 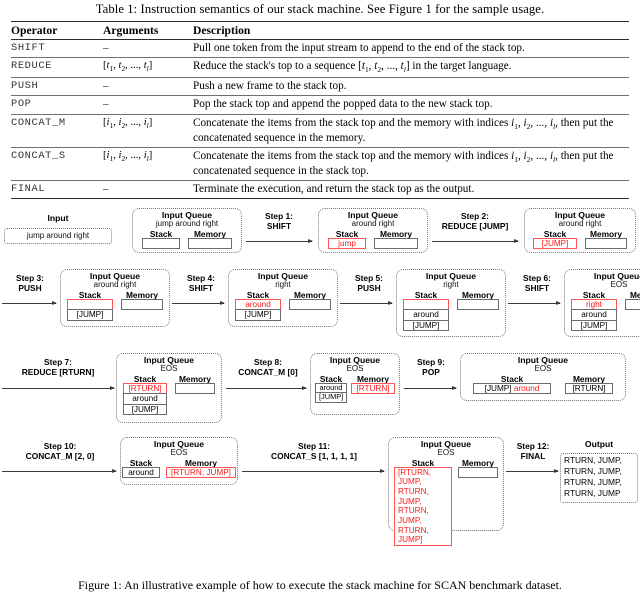 What do you see at coordinates (57, 189) in the screenshot?
I see `cell-operator: FINAL` at bounding box center [57, 189].